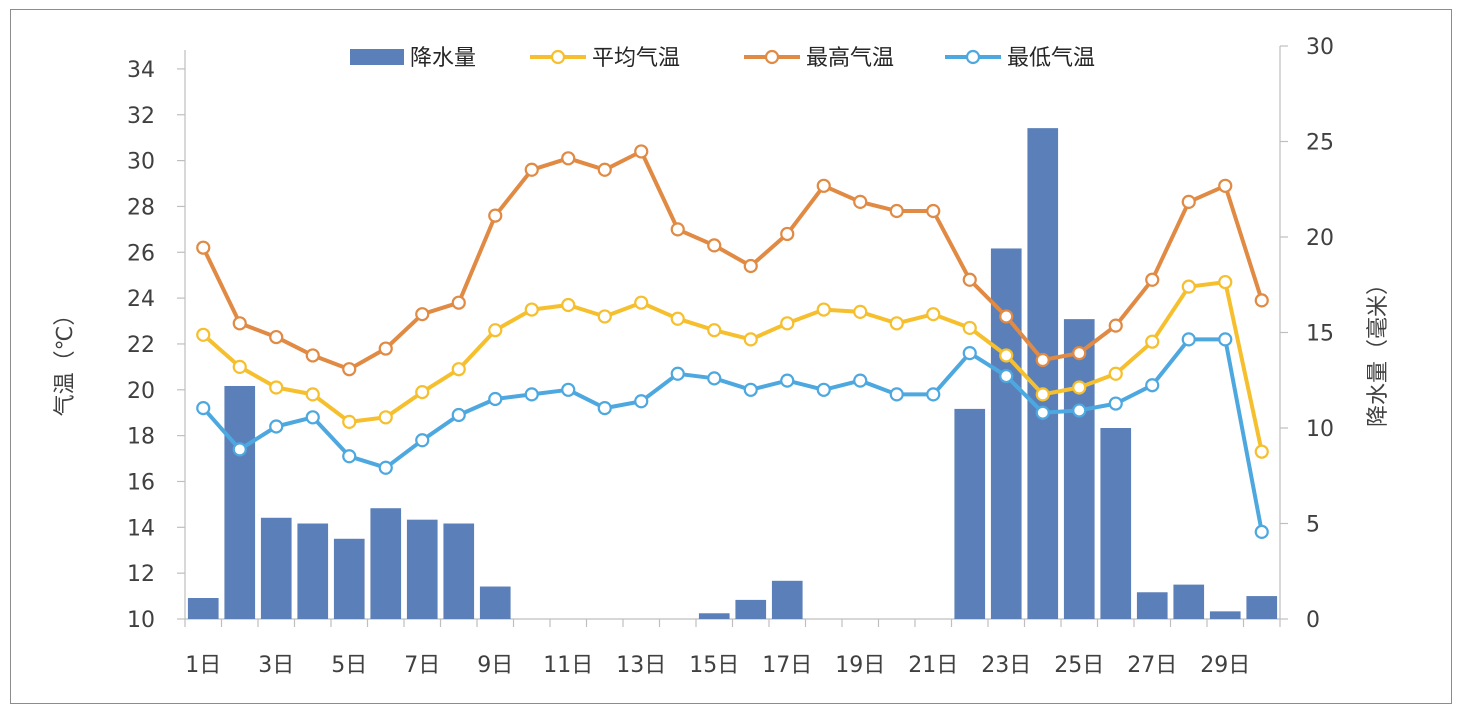 The image size is (1465, 719). What do you see at coordinates (1320, 334) in the screenshot?
I see `y-right-tick-labels: 0 5 10 15 20 25 30` at bounding box center [1320, 334].